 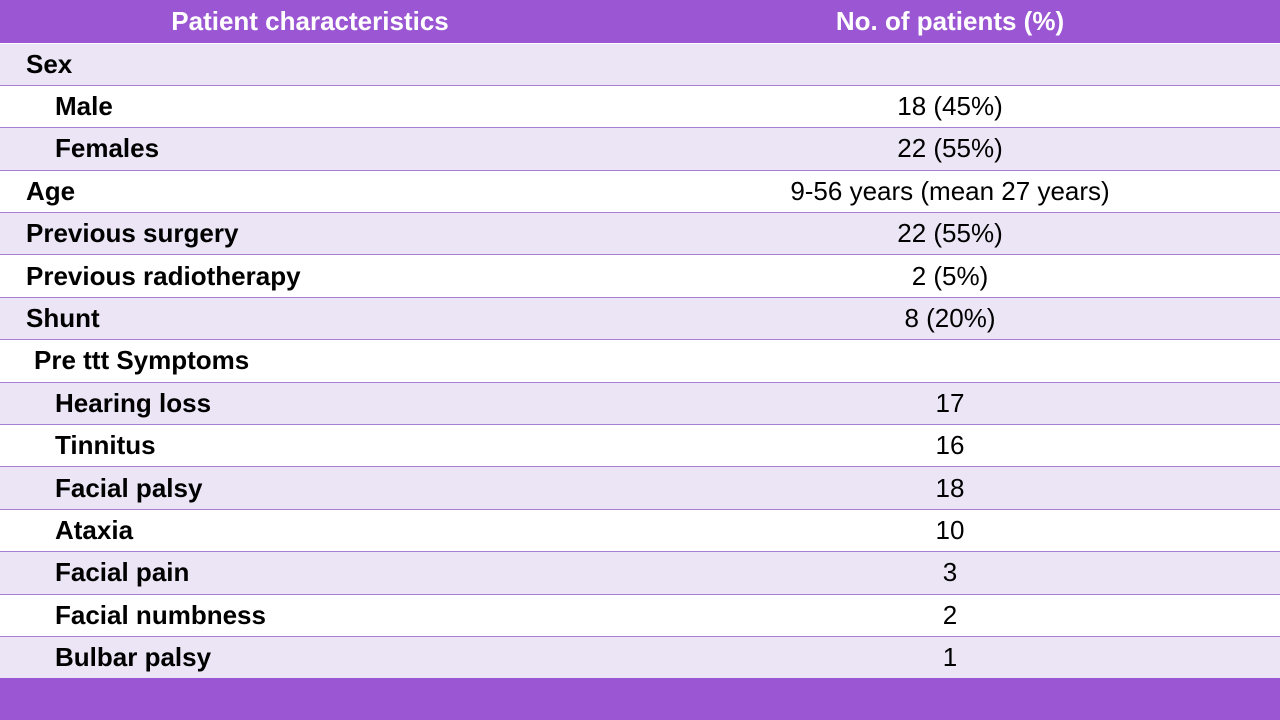 I want to click on row-value: 9-56 years (mean 27 years), so click(x=950, y=191).